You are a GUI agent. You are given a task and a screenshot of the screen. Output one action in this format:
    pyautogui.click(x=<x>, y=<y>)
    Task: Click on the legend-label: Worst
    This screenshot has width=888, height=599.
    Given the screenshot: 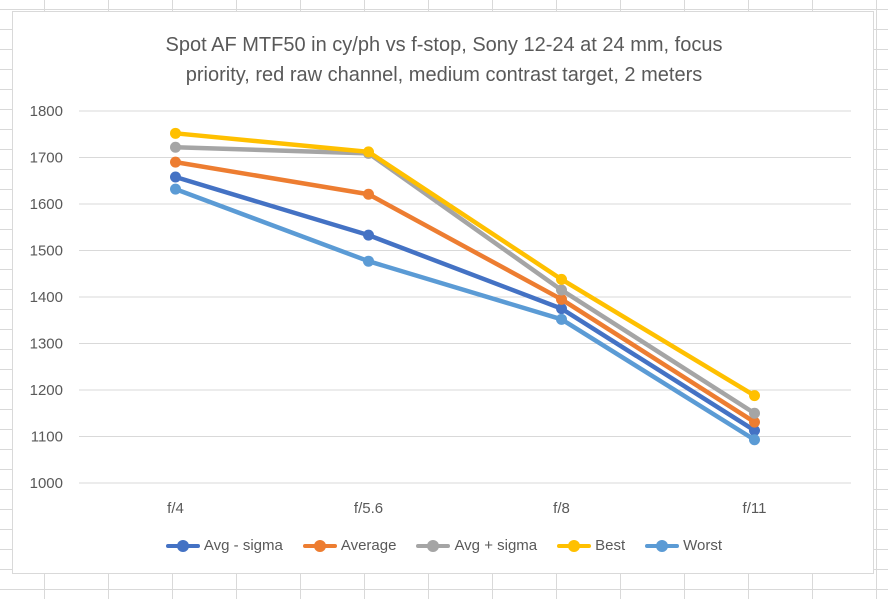 What is the action you would take?
    pyautogui.click(x=703, y=545)
    